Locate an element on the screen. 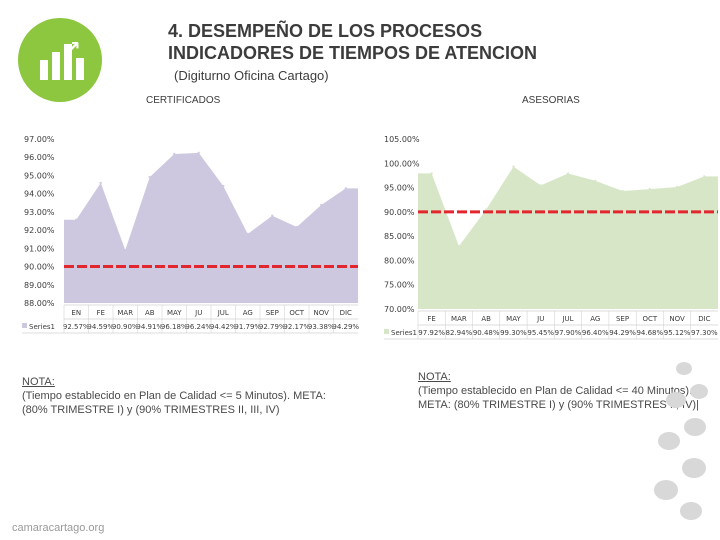 This screenshot has width=720, height=540. data-label: 91.79% is located at coordinates (247, 327).